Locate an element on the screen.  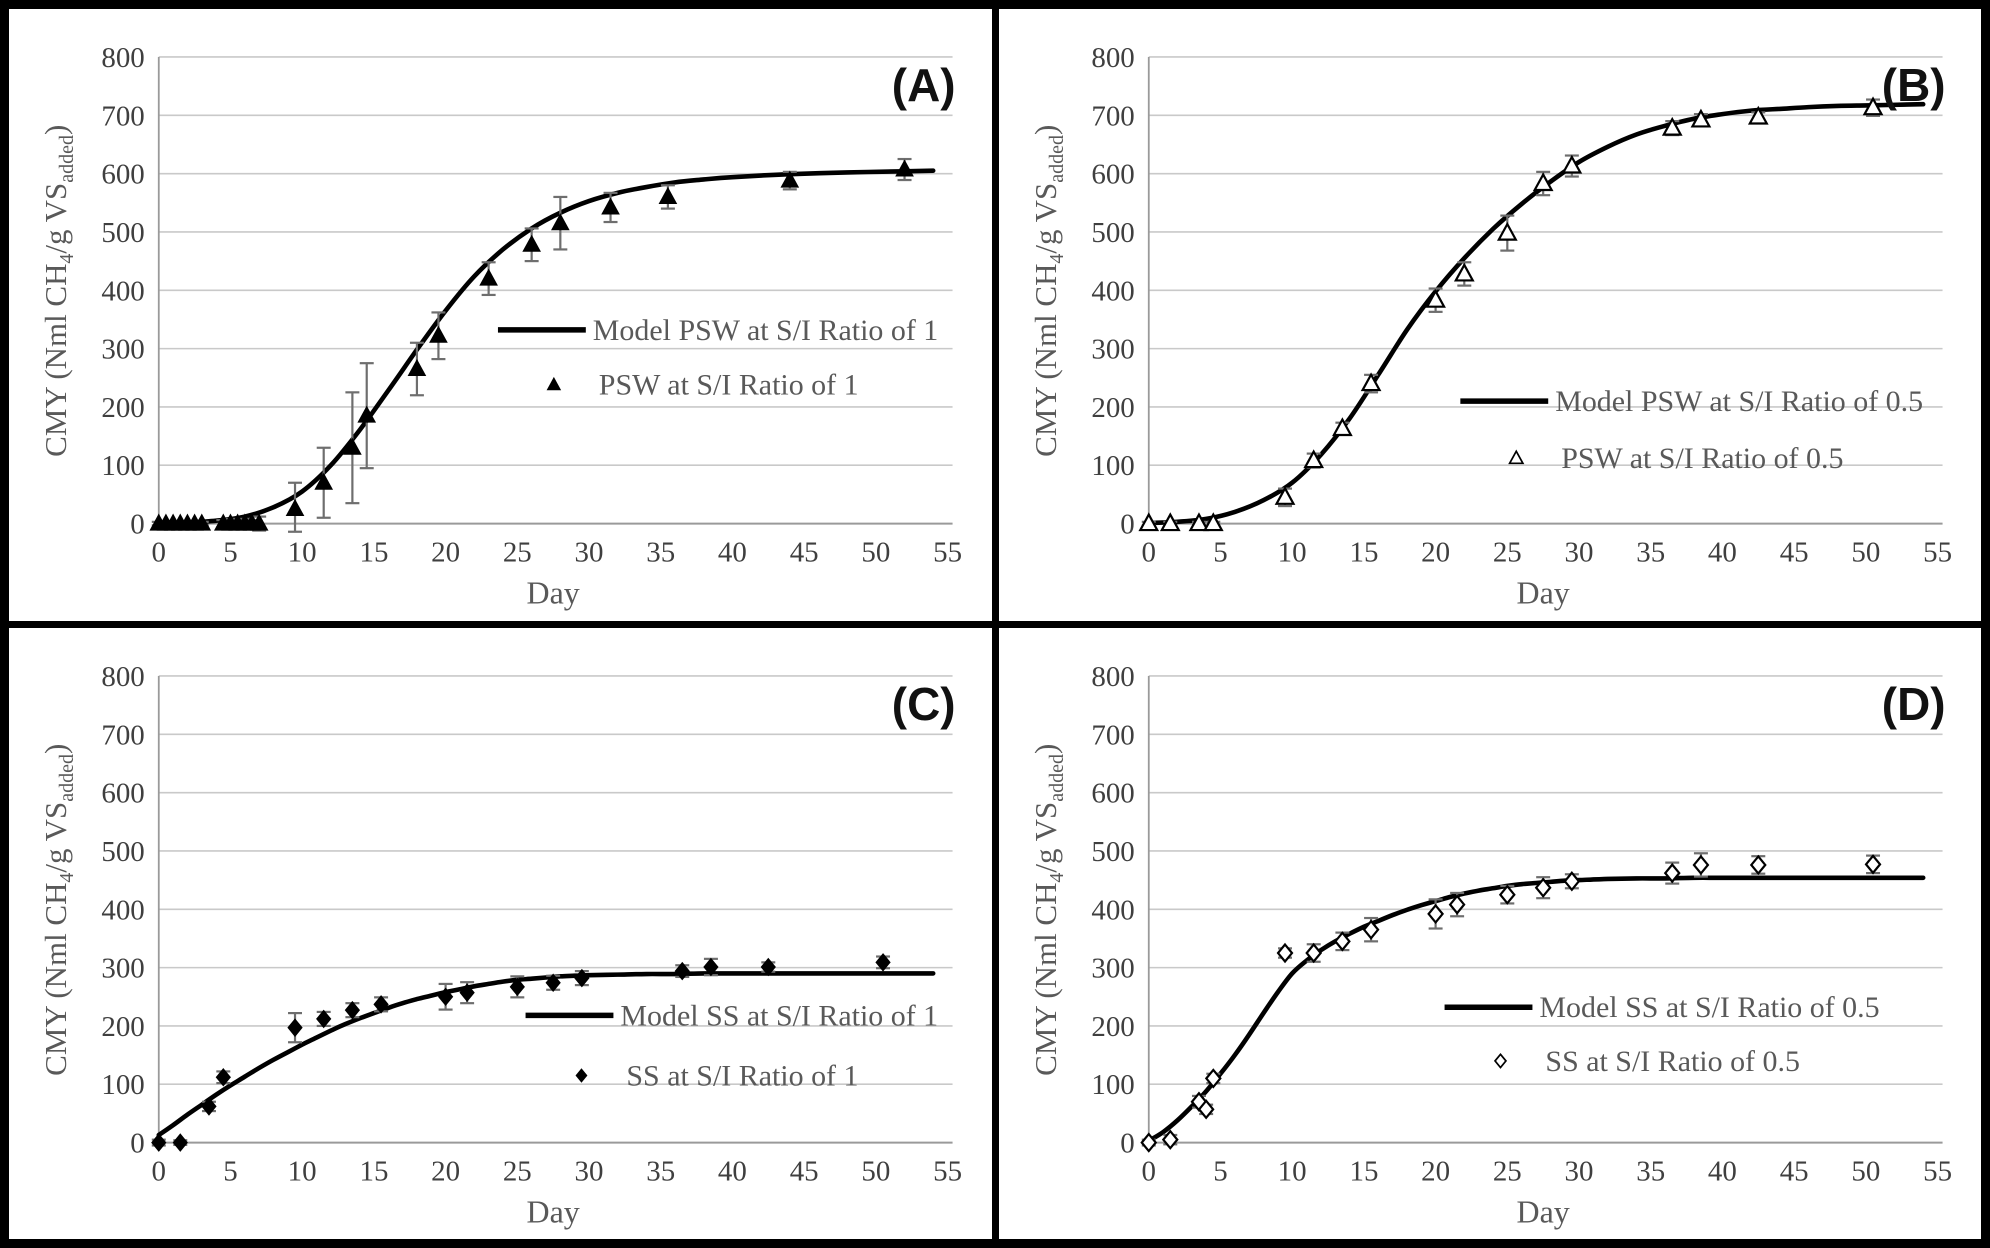
legend-model-label: Model PSW at S/I Ratio of 1 is located at coordinates (765, 330).